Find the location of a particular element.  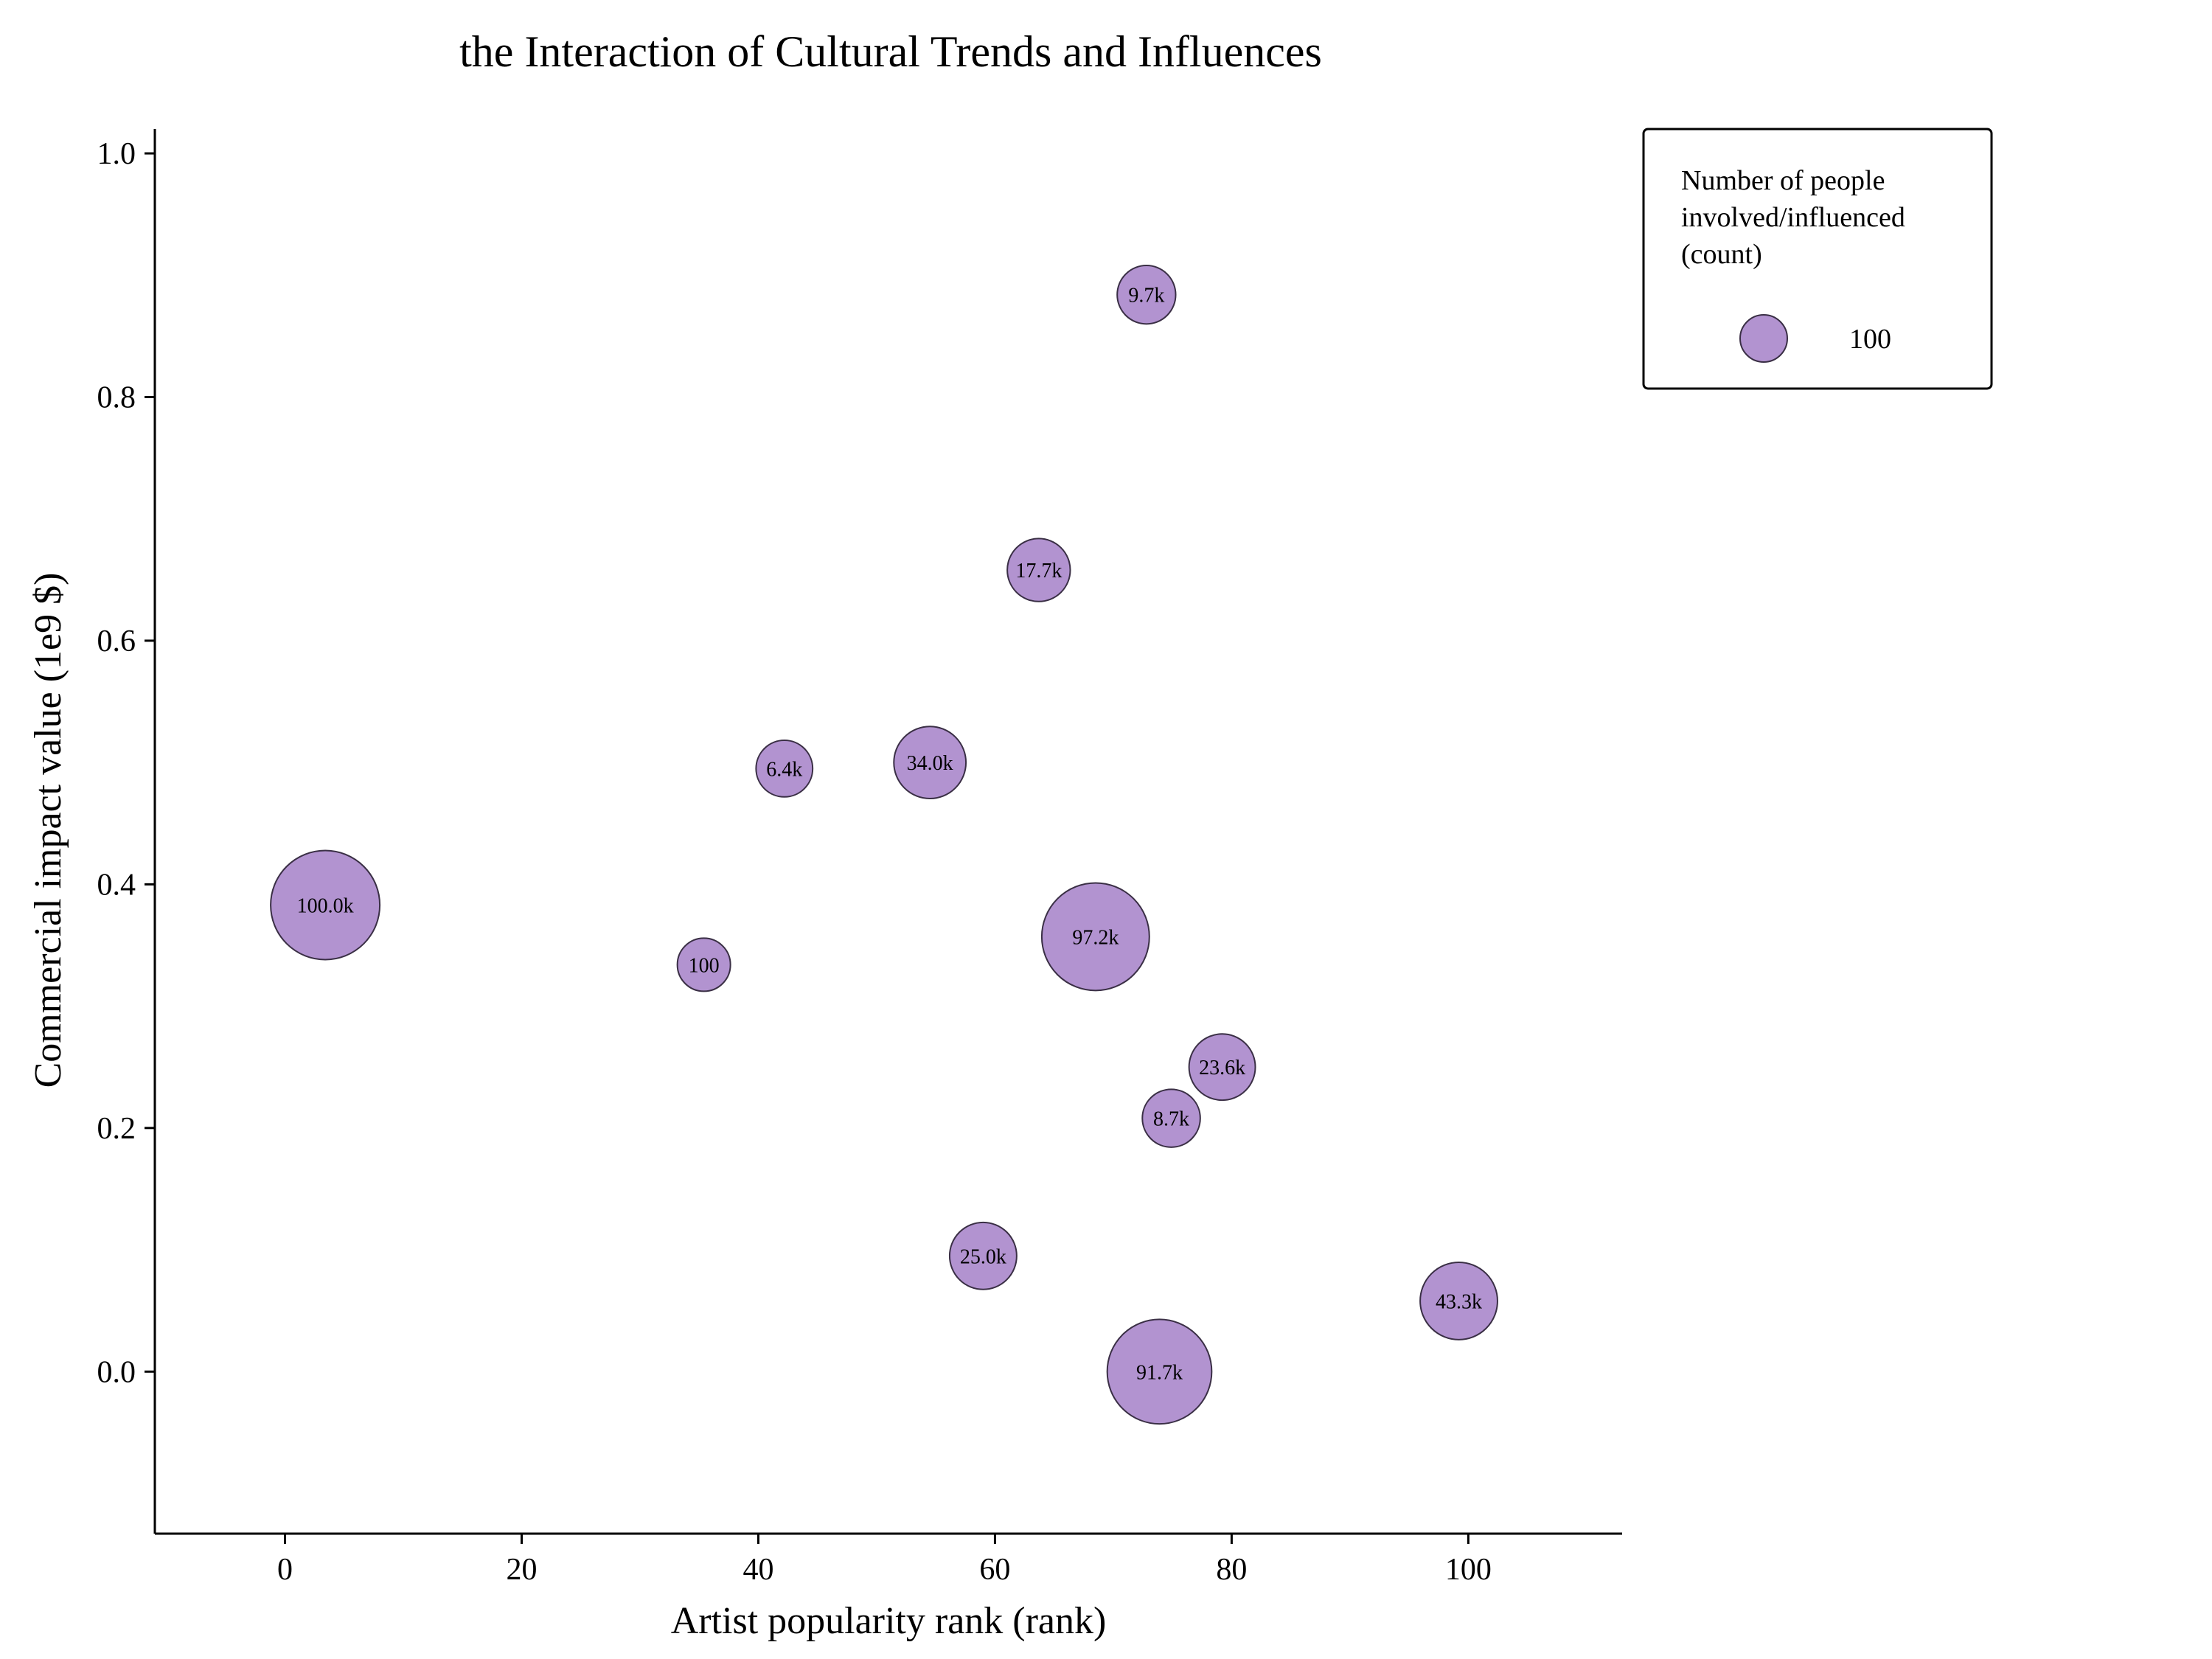

bubble: 100.0k is located at coordinates (325, 905).